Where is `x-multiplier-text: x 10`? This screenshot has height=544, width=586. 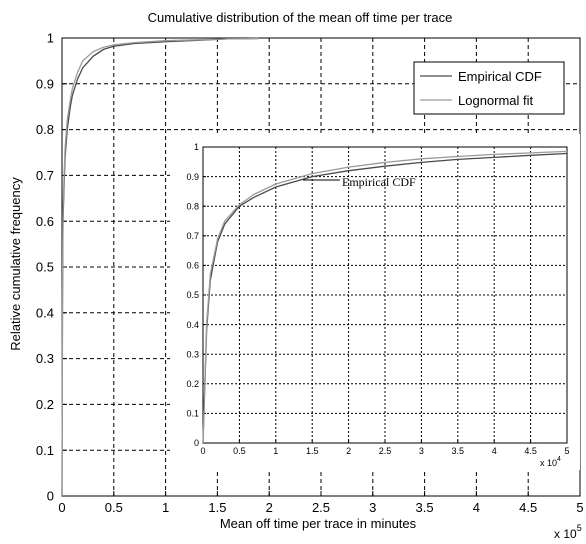
x-multiplier-text: x 10 is located at coordinates (565, 534).